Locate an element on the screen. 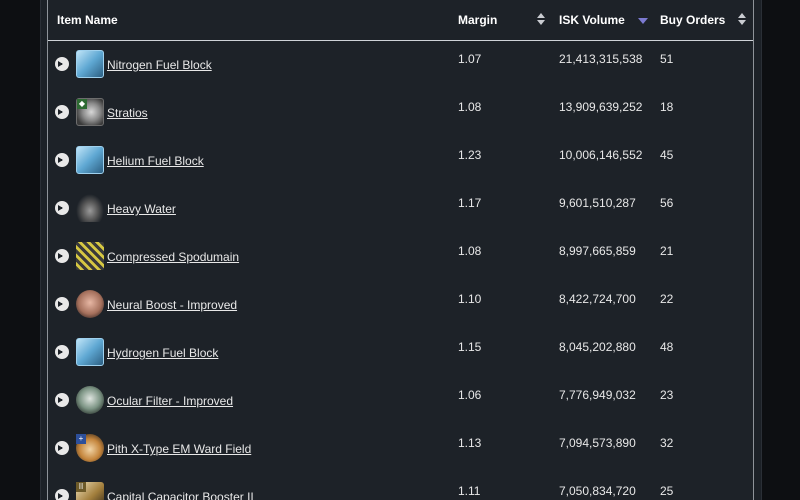 Image resolution: width=800 pixels, height=500 pixels. sort-descending-icon is located at coordinates (643, 17).